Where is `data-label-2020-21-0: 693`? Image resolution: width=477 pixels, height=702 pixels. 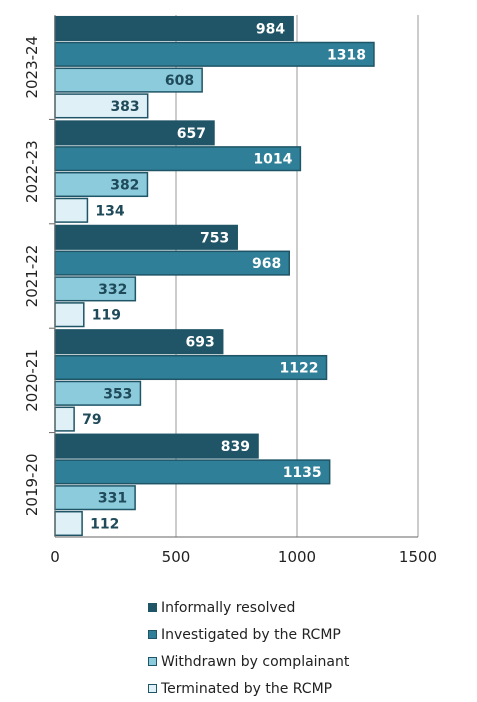 data-label-2020-21-0: 693 is located at coordinates (199, 343).